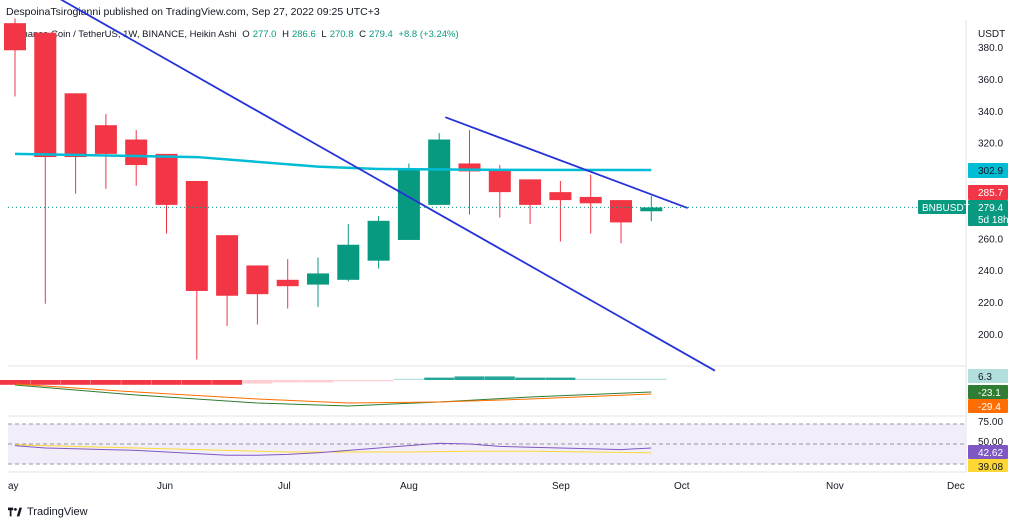 The image size is (1024, 526). I want to click on rsi-ma-value-badge-bg, so click(988, 465).